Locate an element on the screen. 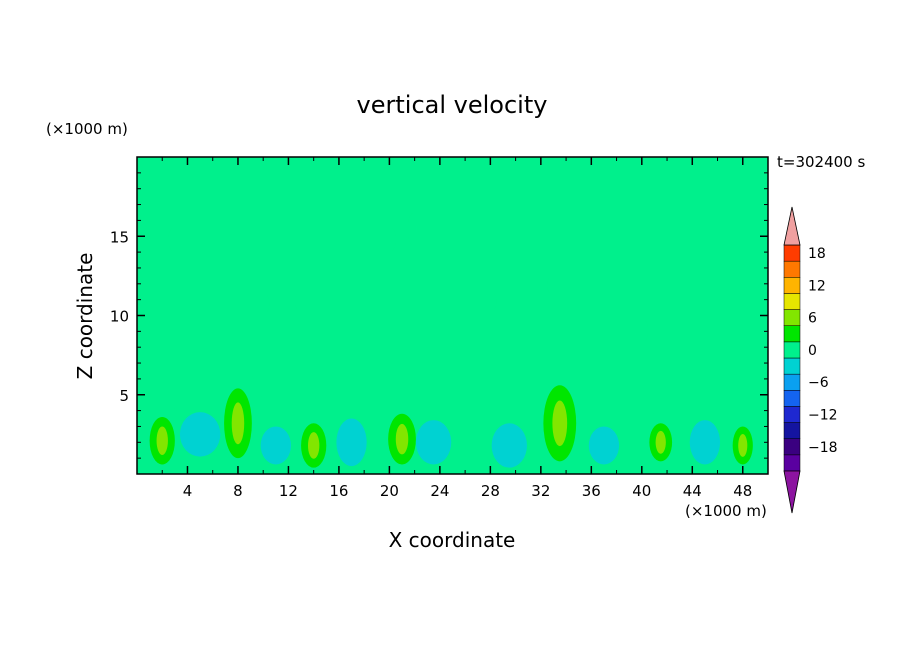  y-axis-label: Z coordinate is located at coordinates (85, 316).